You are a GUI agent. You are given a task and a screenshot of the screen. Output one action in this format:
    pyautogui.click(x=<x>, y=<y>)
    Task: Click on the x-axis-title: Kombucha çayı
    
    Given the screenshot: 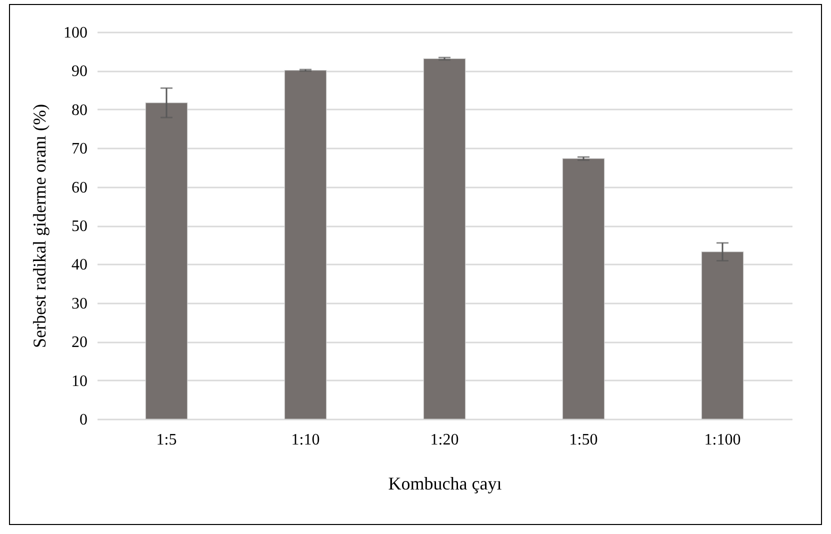 What is the action you would take?
    pyautogui.click(x=445, y=484)
    